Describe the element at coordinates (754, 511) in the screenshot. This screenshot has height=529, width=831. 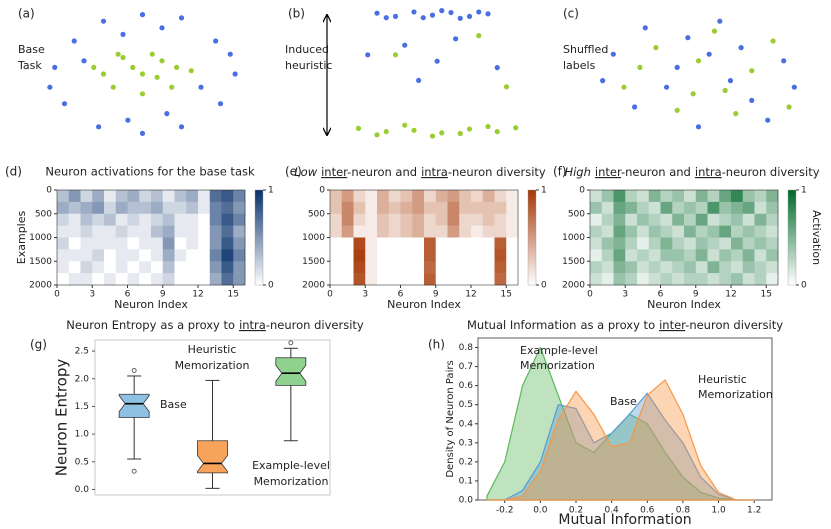
I see `x-tick-label: 1.2` at that location.